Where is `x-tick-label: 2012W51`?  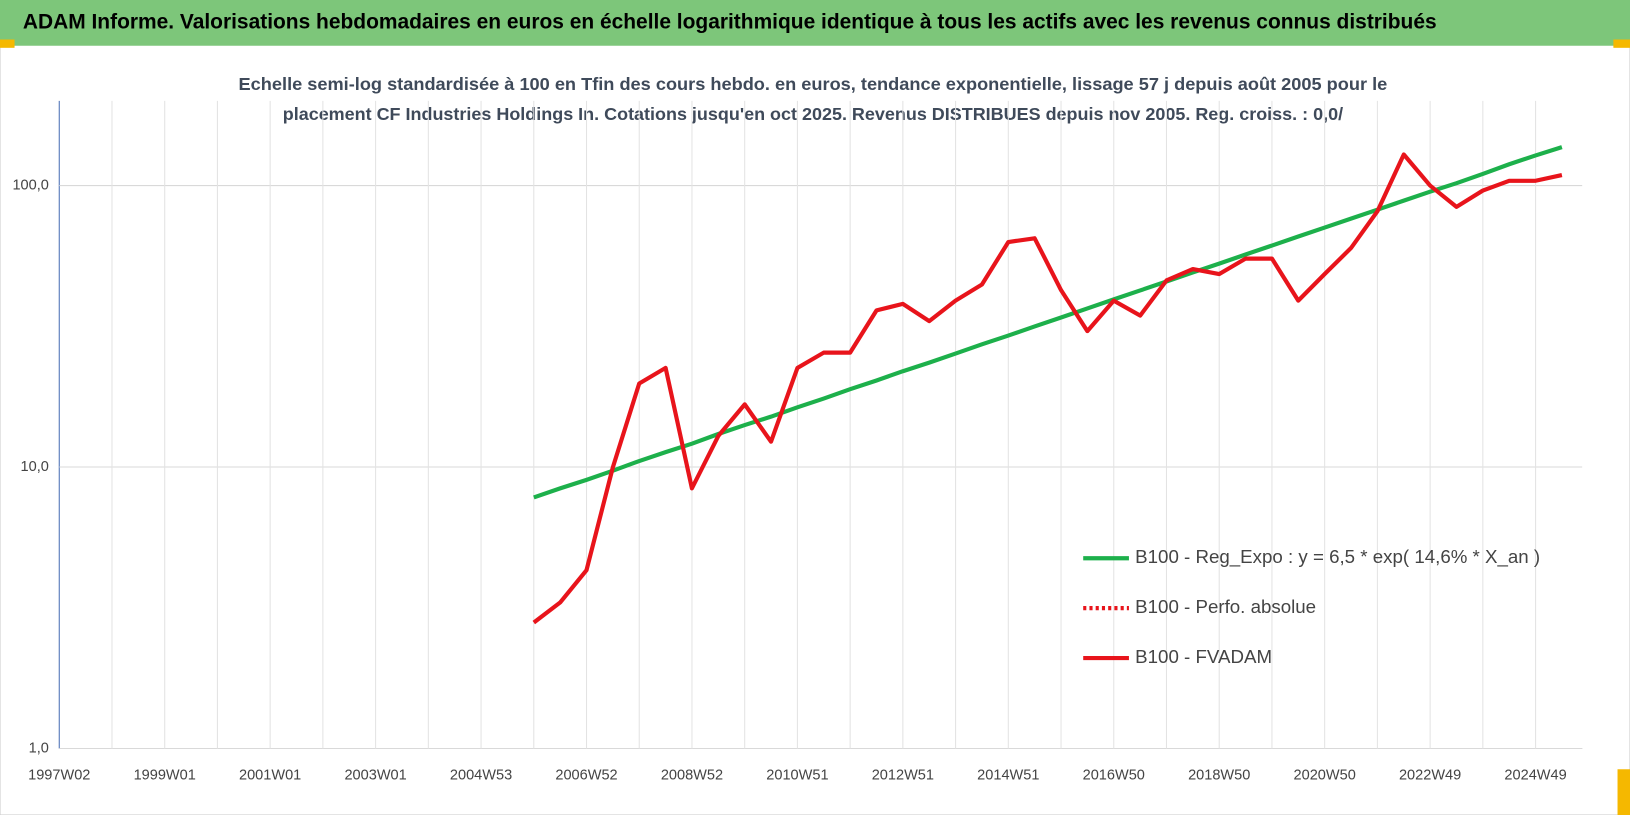 x-tick-label: 2012W51 is located at coordinates (903, 775).